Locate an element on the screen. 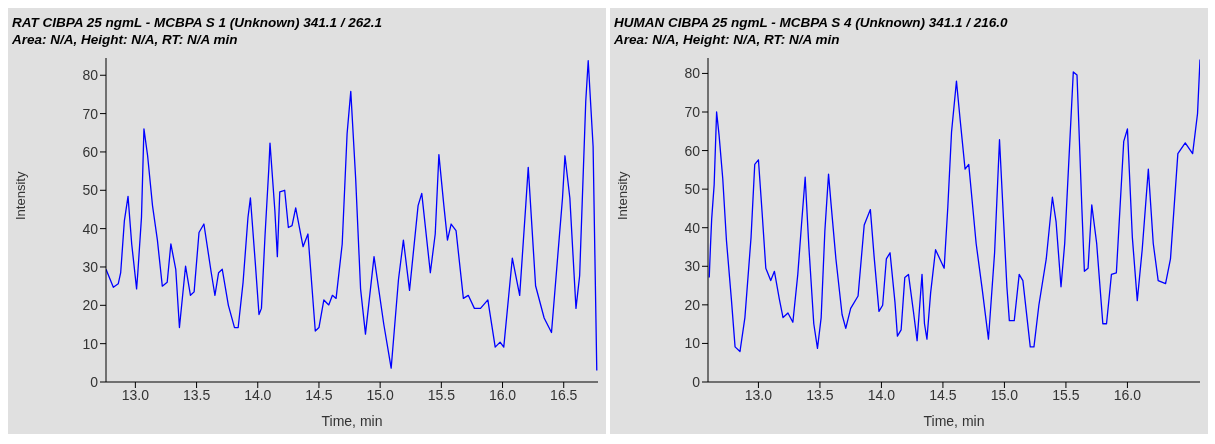 The image size is (1215, 444). chart-title: HUMAN CIBPA 25 ngmL - MCBPA S 4 (Unknown) 341.1 / 216.0 is located at coordinates (811, 22).